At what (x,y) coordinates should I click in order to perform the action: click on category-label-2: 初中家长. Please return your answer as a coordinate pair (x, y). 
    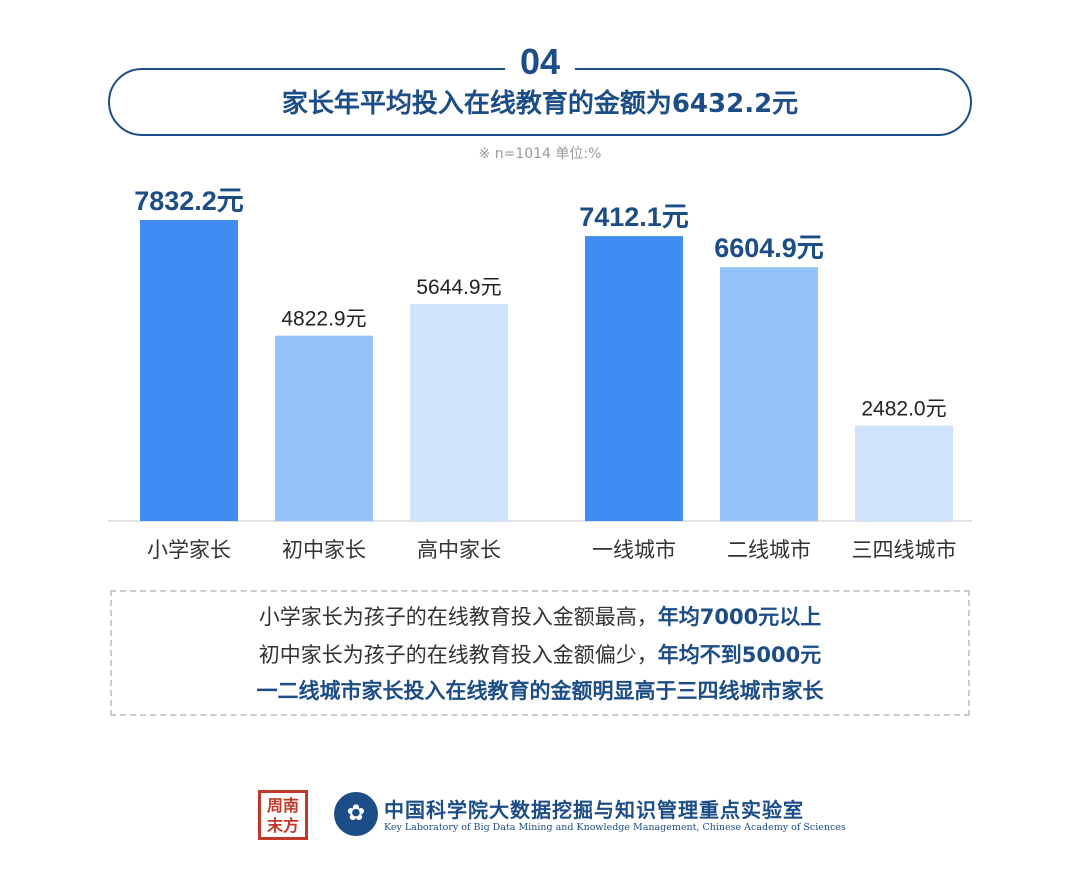
    Looking at the image, I should click on (324, 550).